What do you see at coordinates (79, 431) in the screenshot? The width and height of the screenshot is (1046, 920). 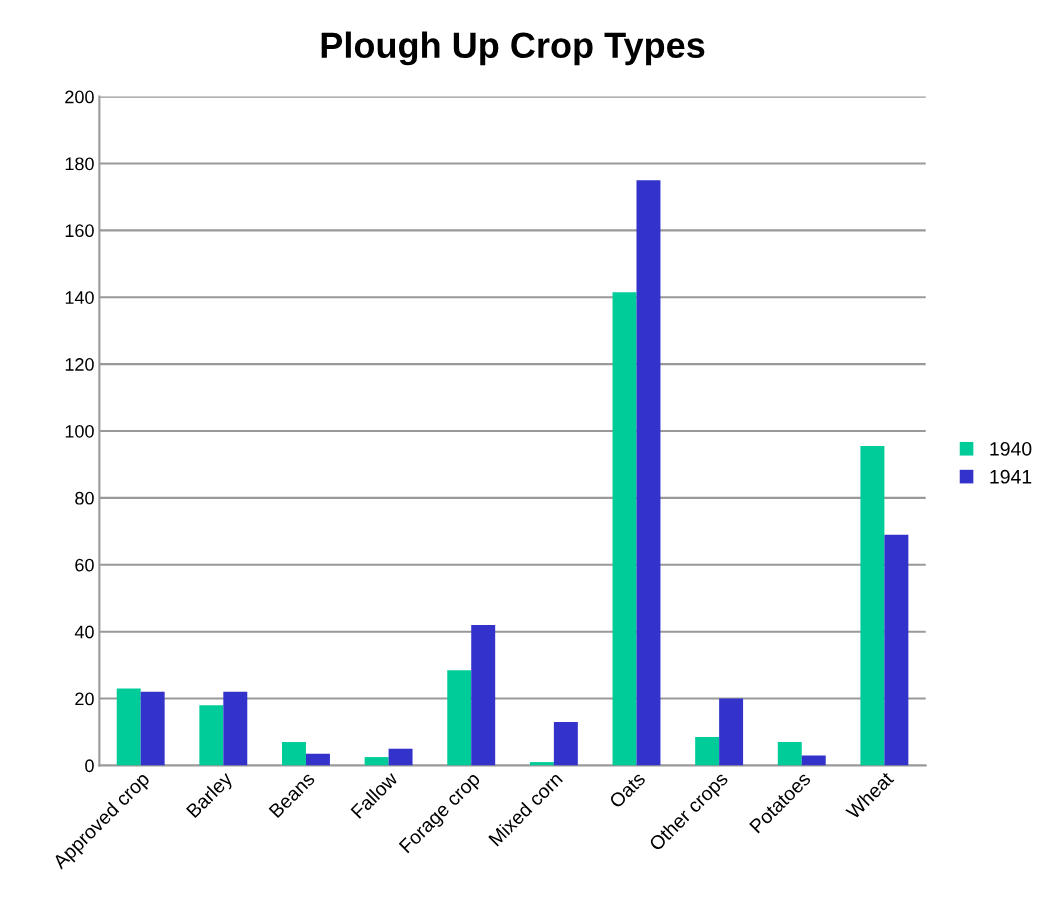 I see `y-tick-label: 100` at bounding box center [79, 431].